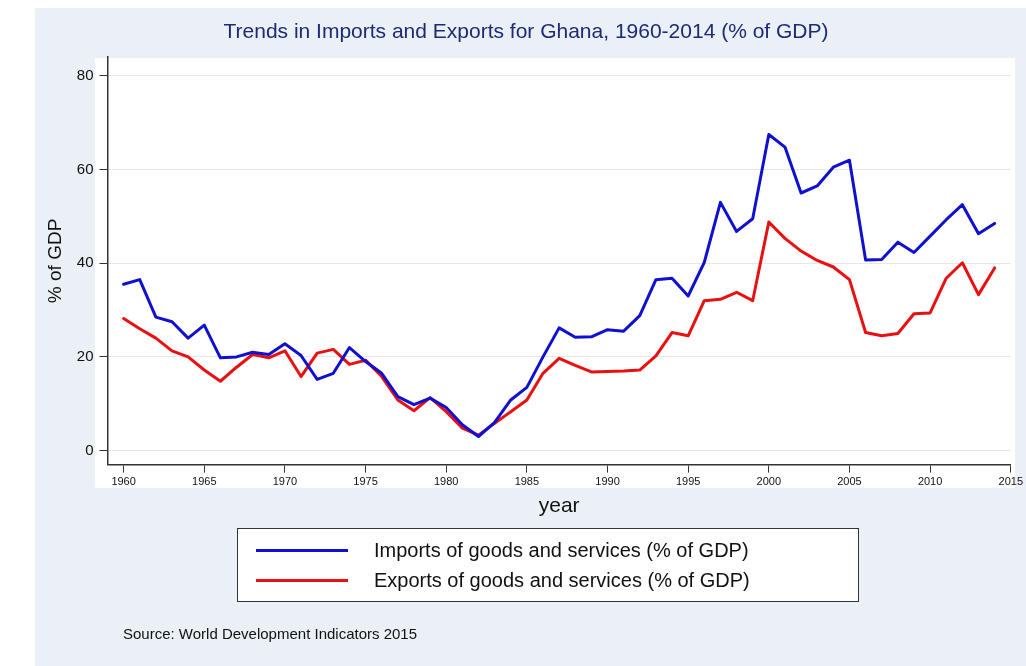 The width and height of the screenshot is (1026, 666). Describe the element at coordinates (204, 481) in the screenshot. I see `x-tick-label: 1965` at that location.